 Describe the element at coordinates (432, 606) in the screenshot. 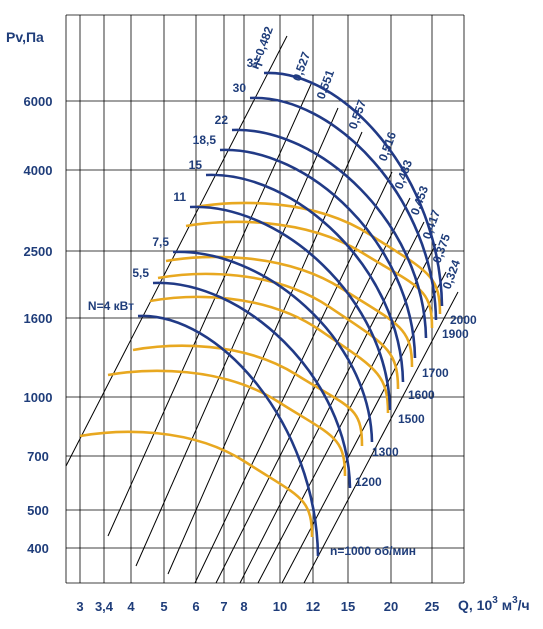

I see `x-tick-label: 25` at that location.